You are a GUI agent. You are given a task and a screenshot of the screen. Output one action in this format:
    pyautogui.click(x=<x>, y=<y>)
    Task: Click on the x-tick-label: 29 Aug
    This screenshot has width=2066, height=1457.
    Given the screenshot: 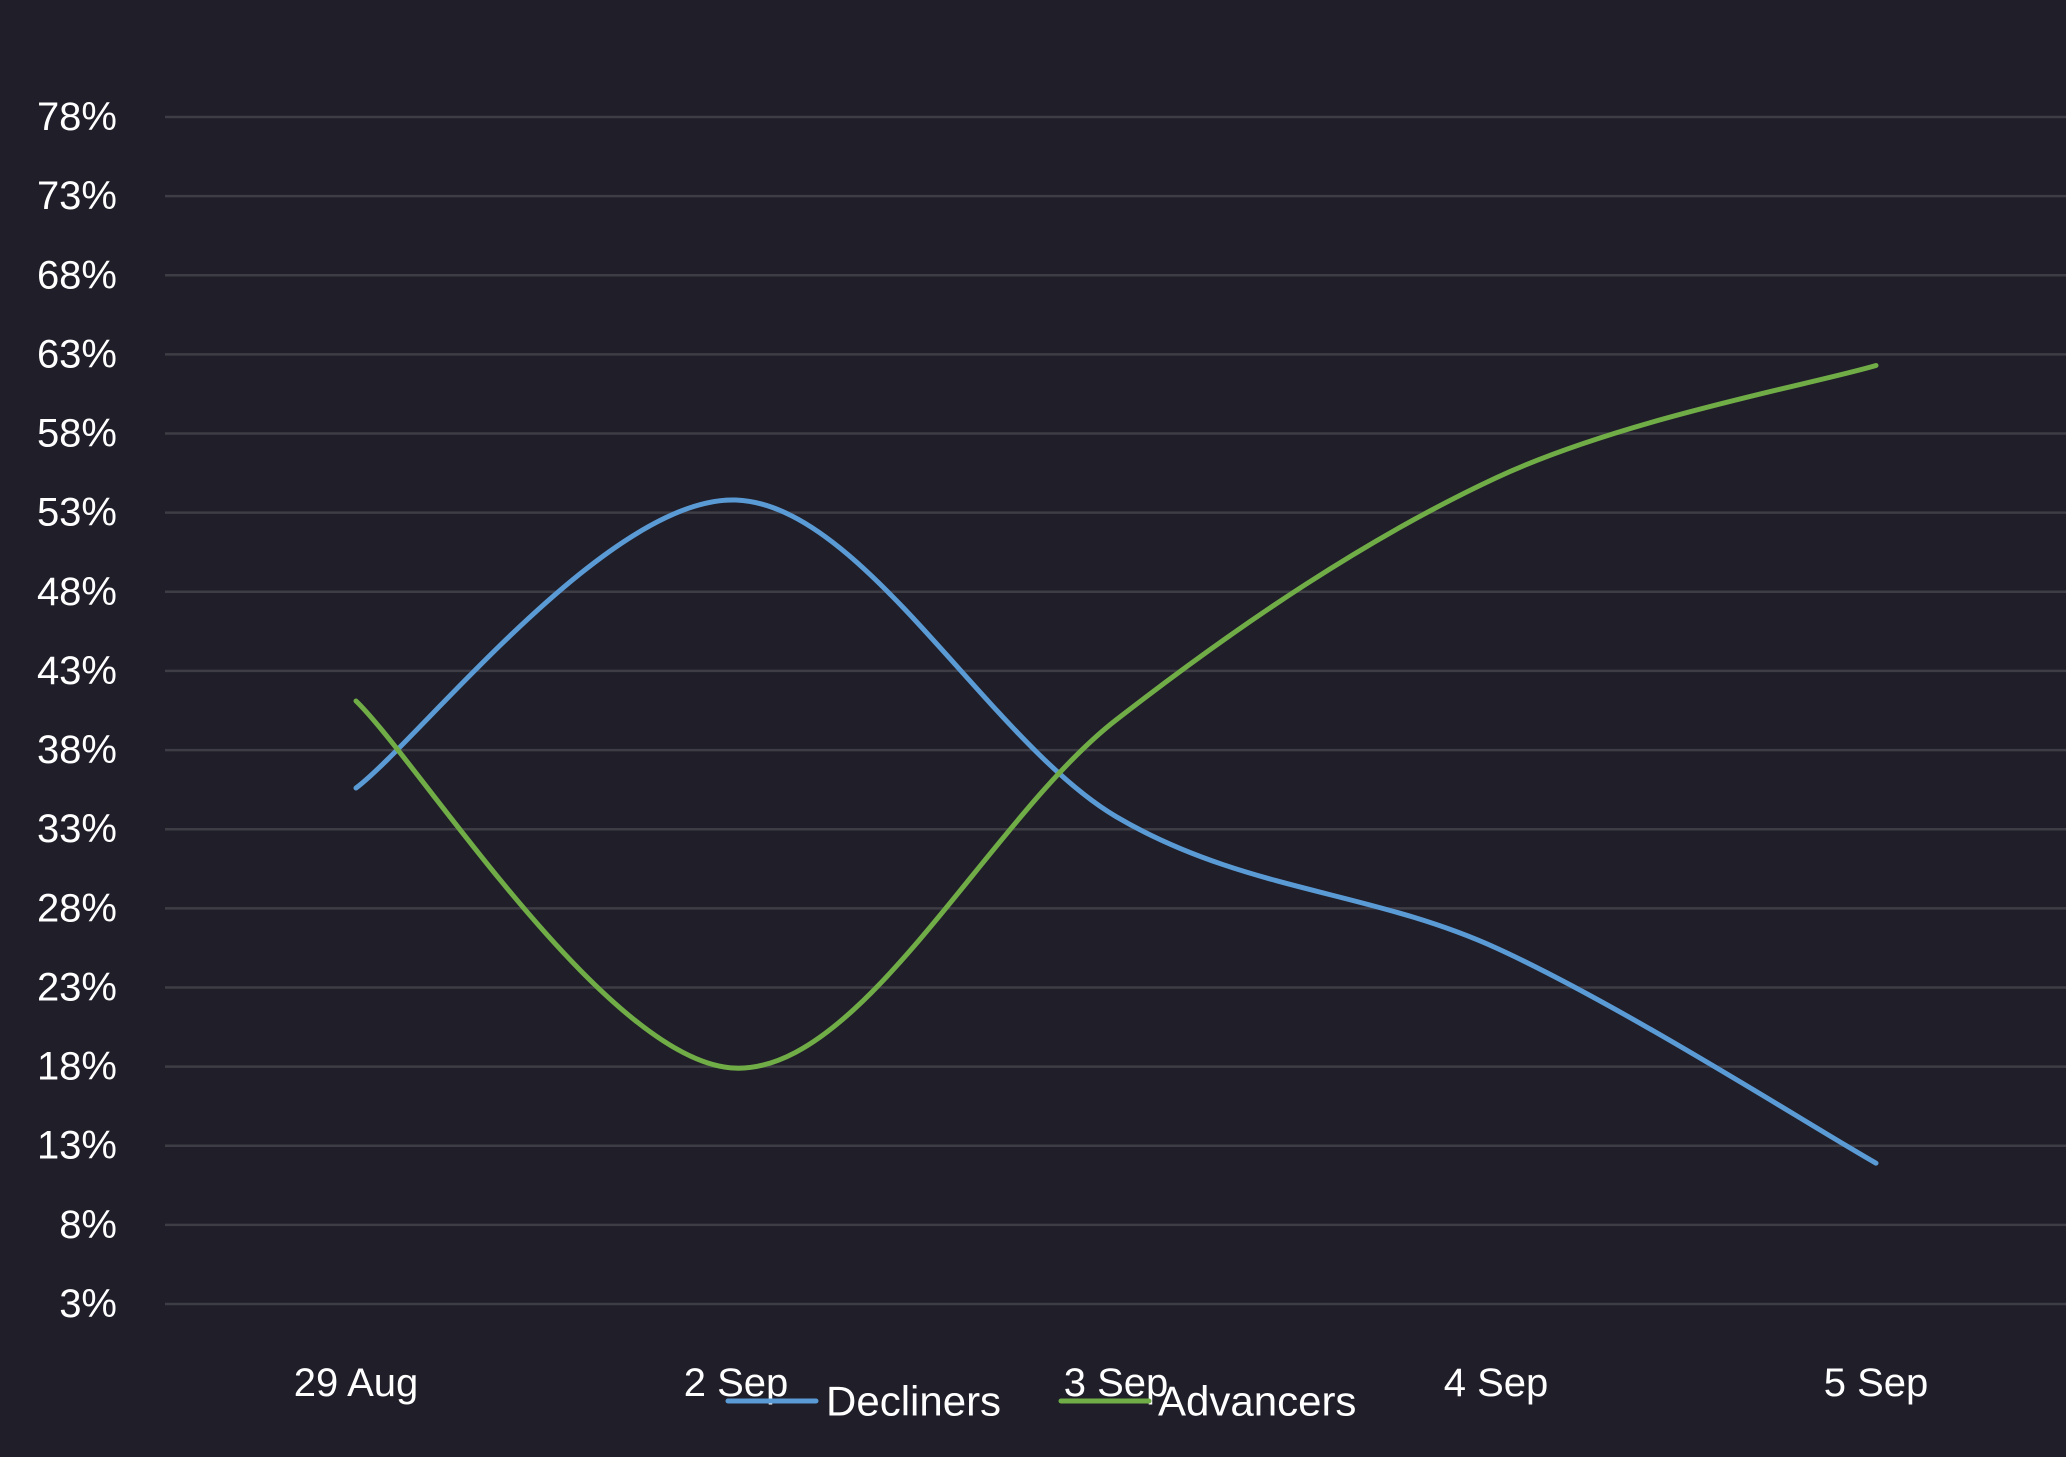 What is the action you would take?
    pyautogui.click(x=356, y=1383)
    